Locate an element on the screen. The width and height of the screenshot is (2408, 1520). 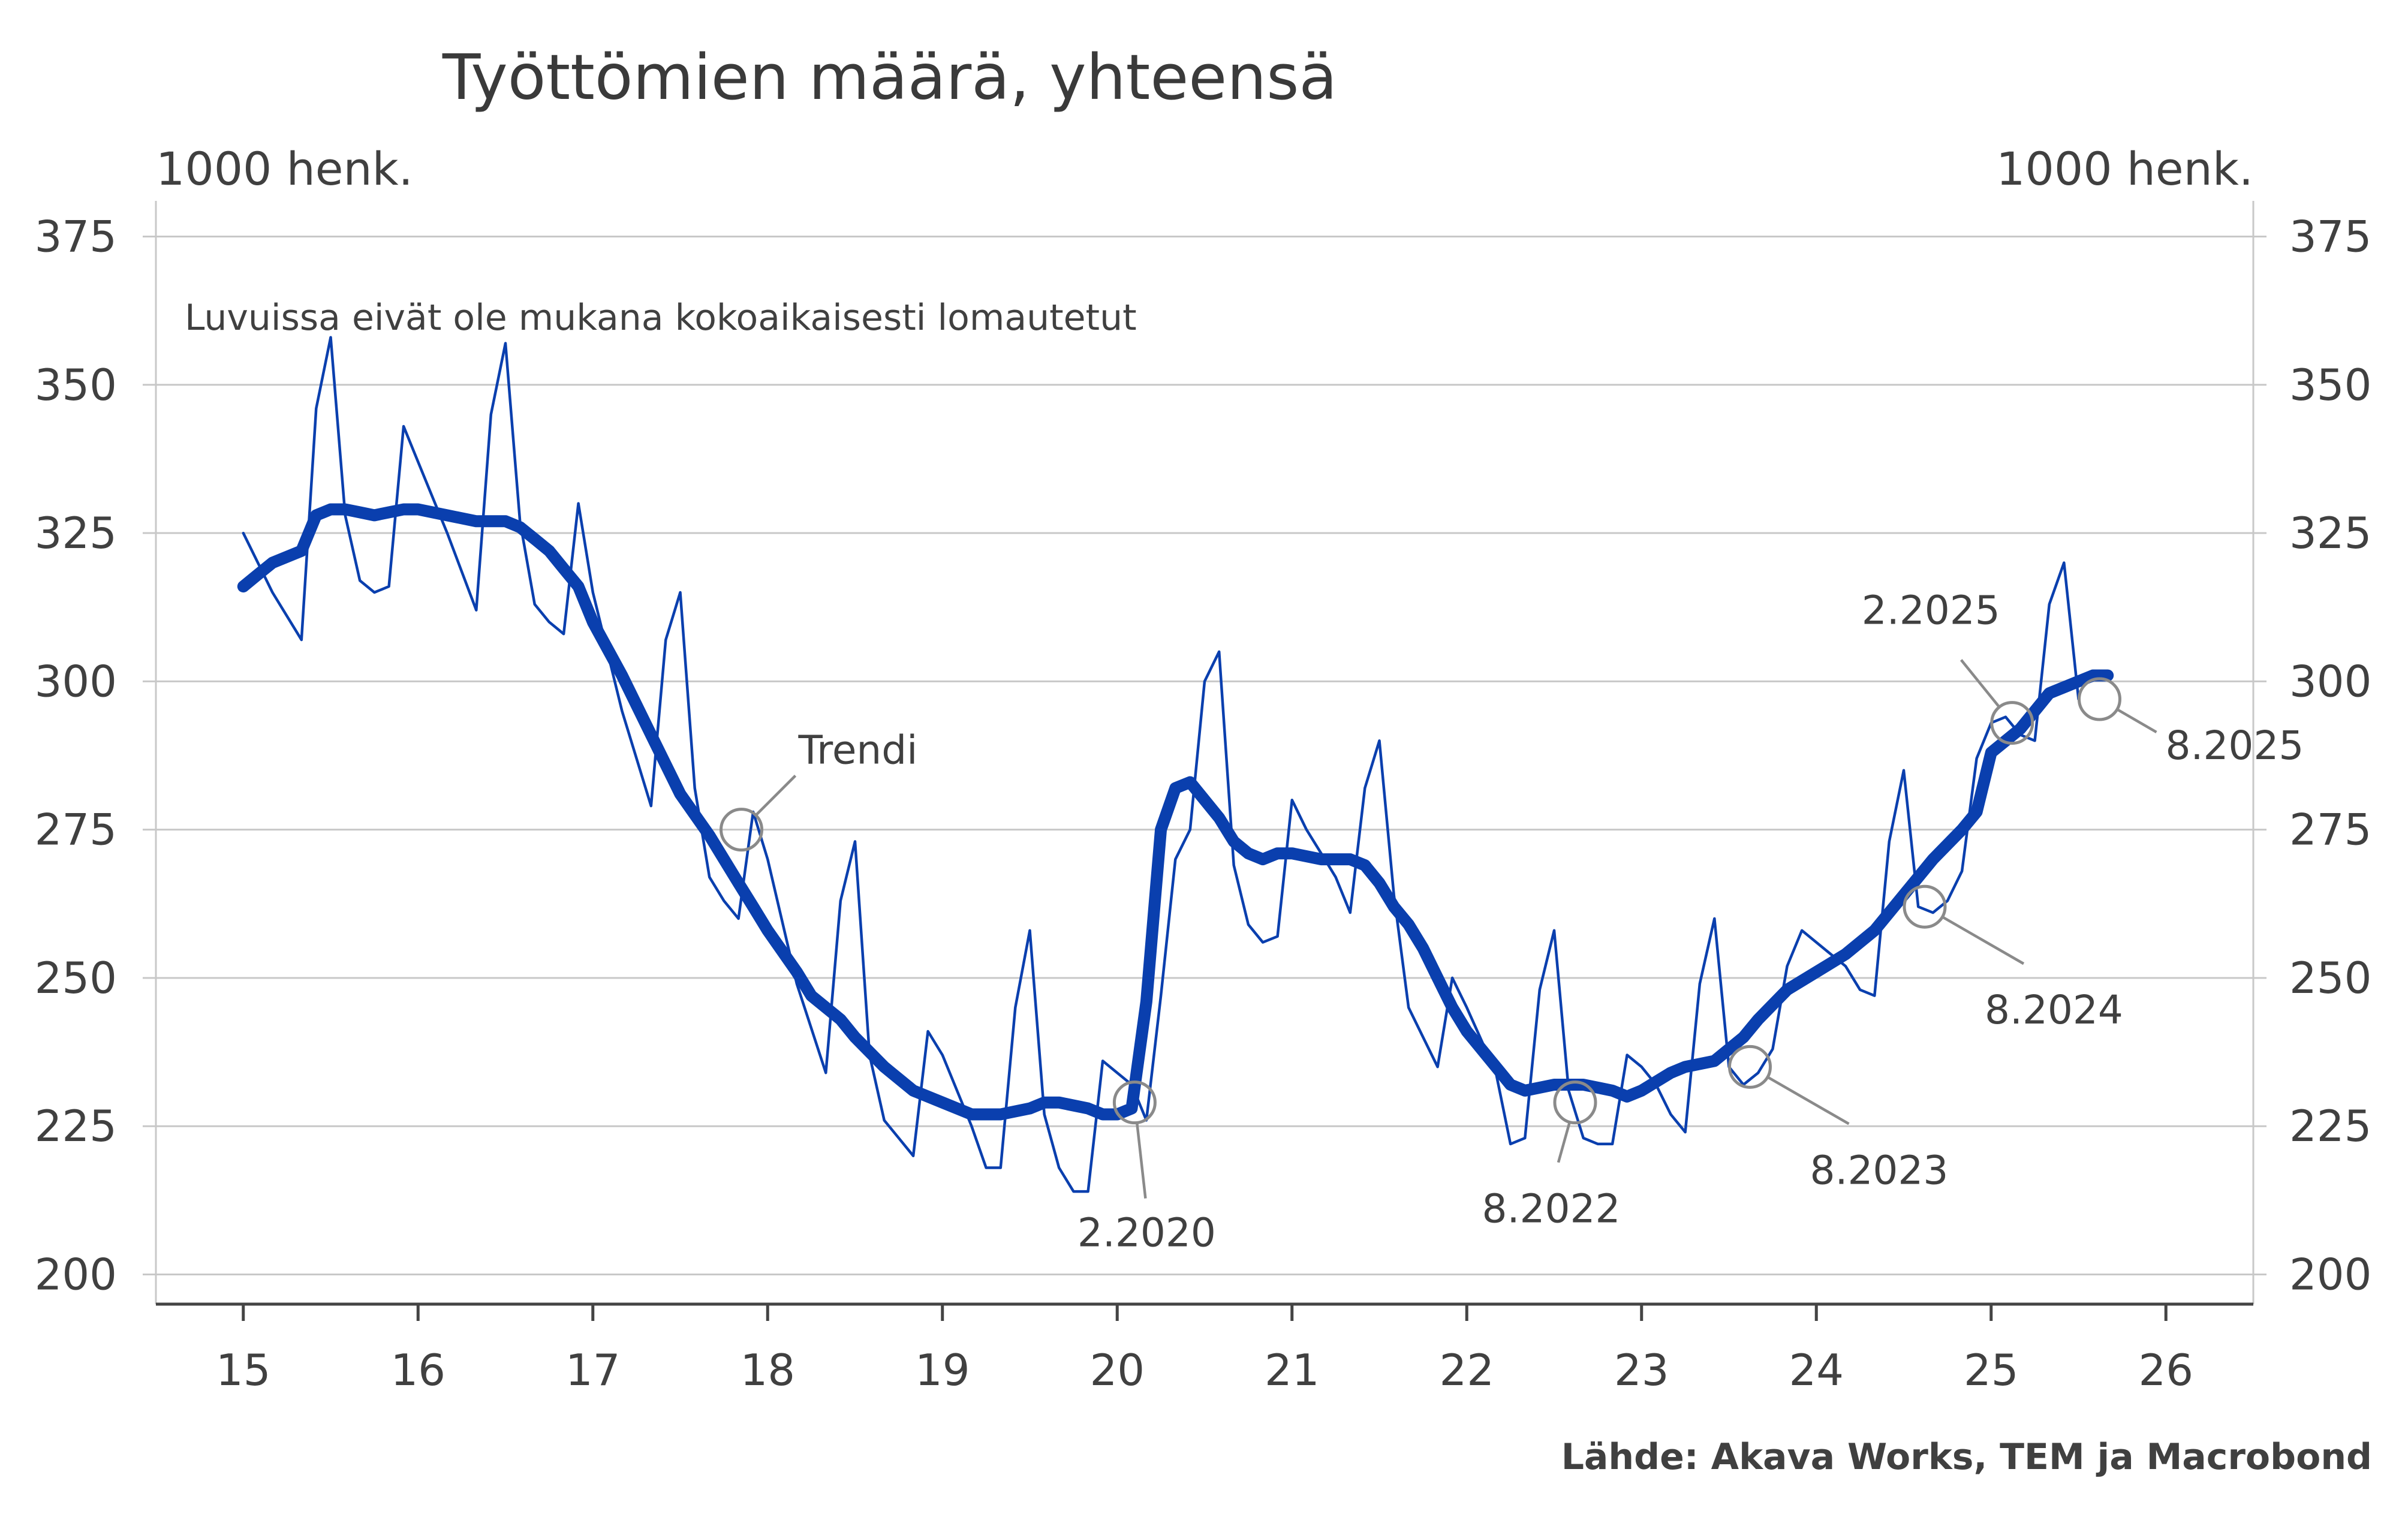
annotation-label: 8.2025 is located at coordinates (2234, 746).